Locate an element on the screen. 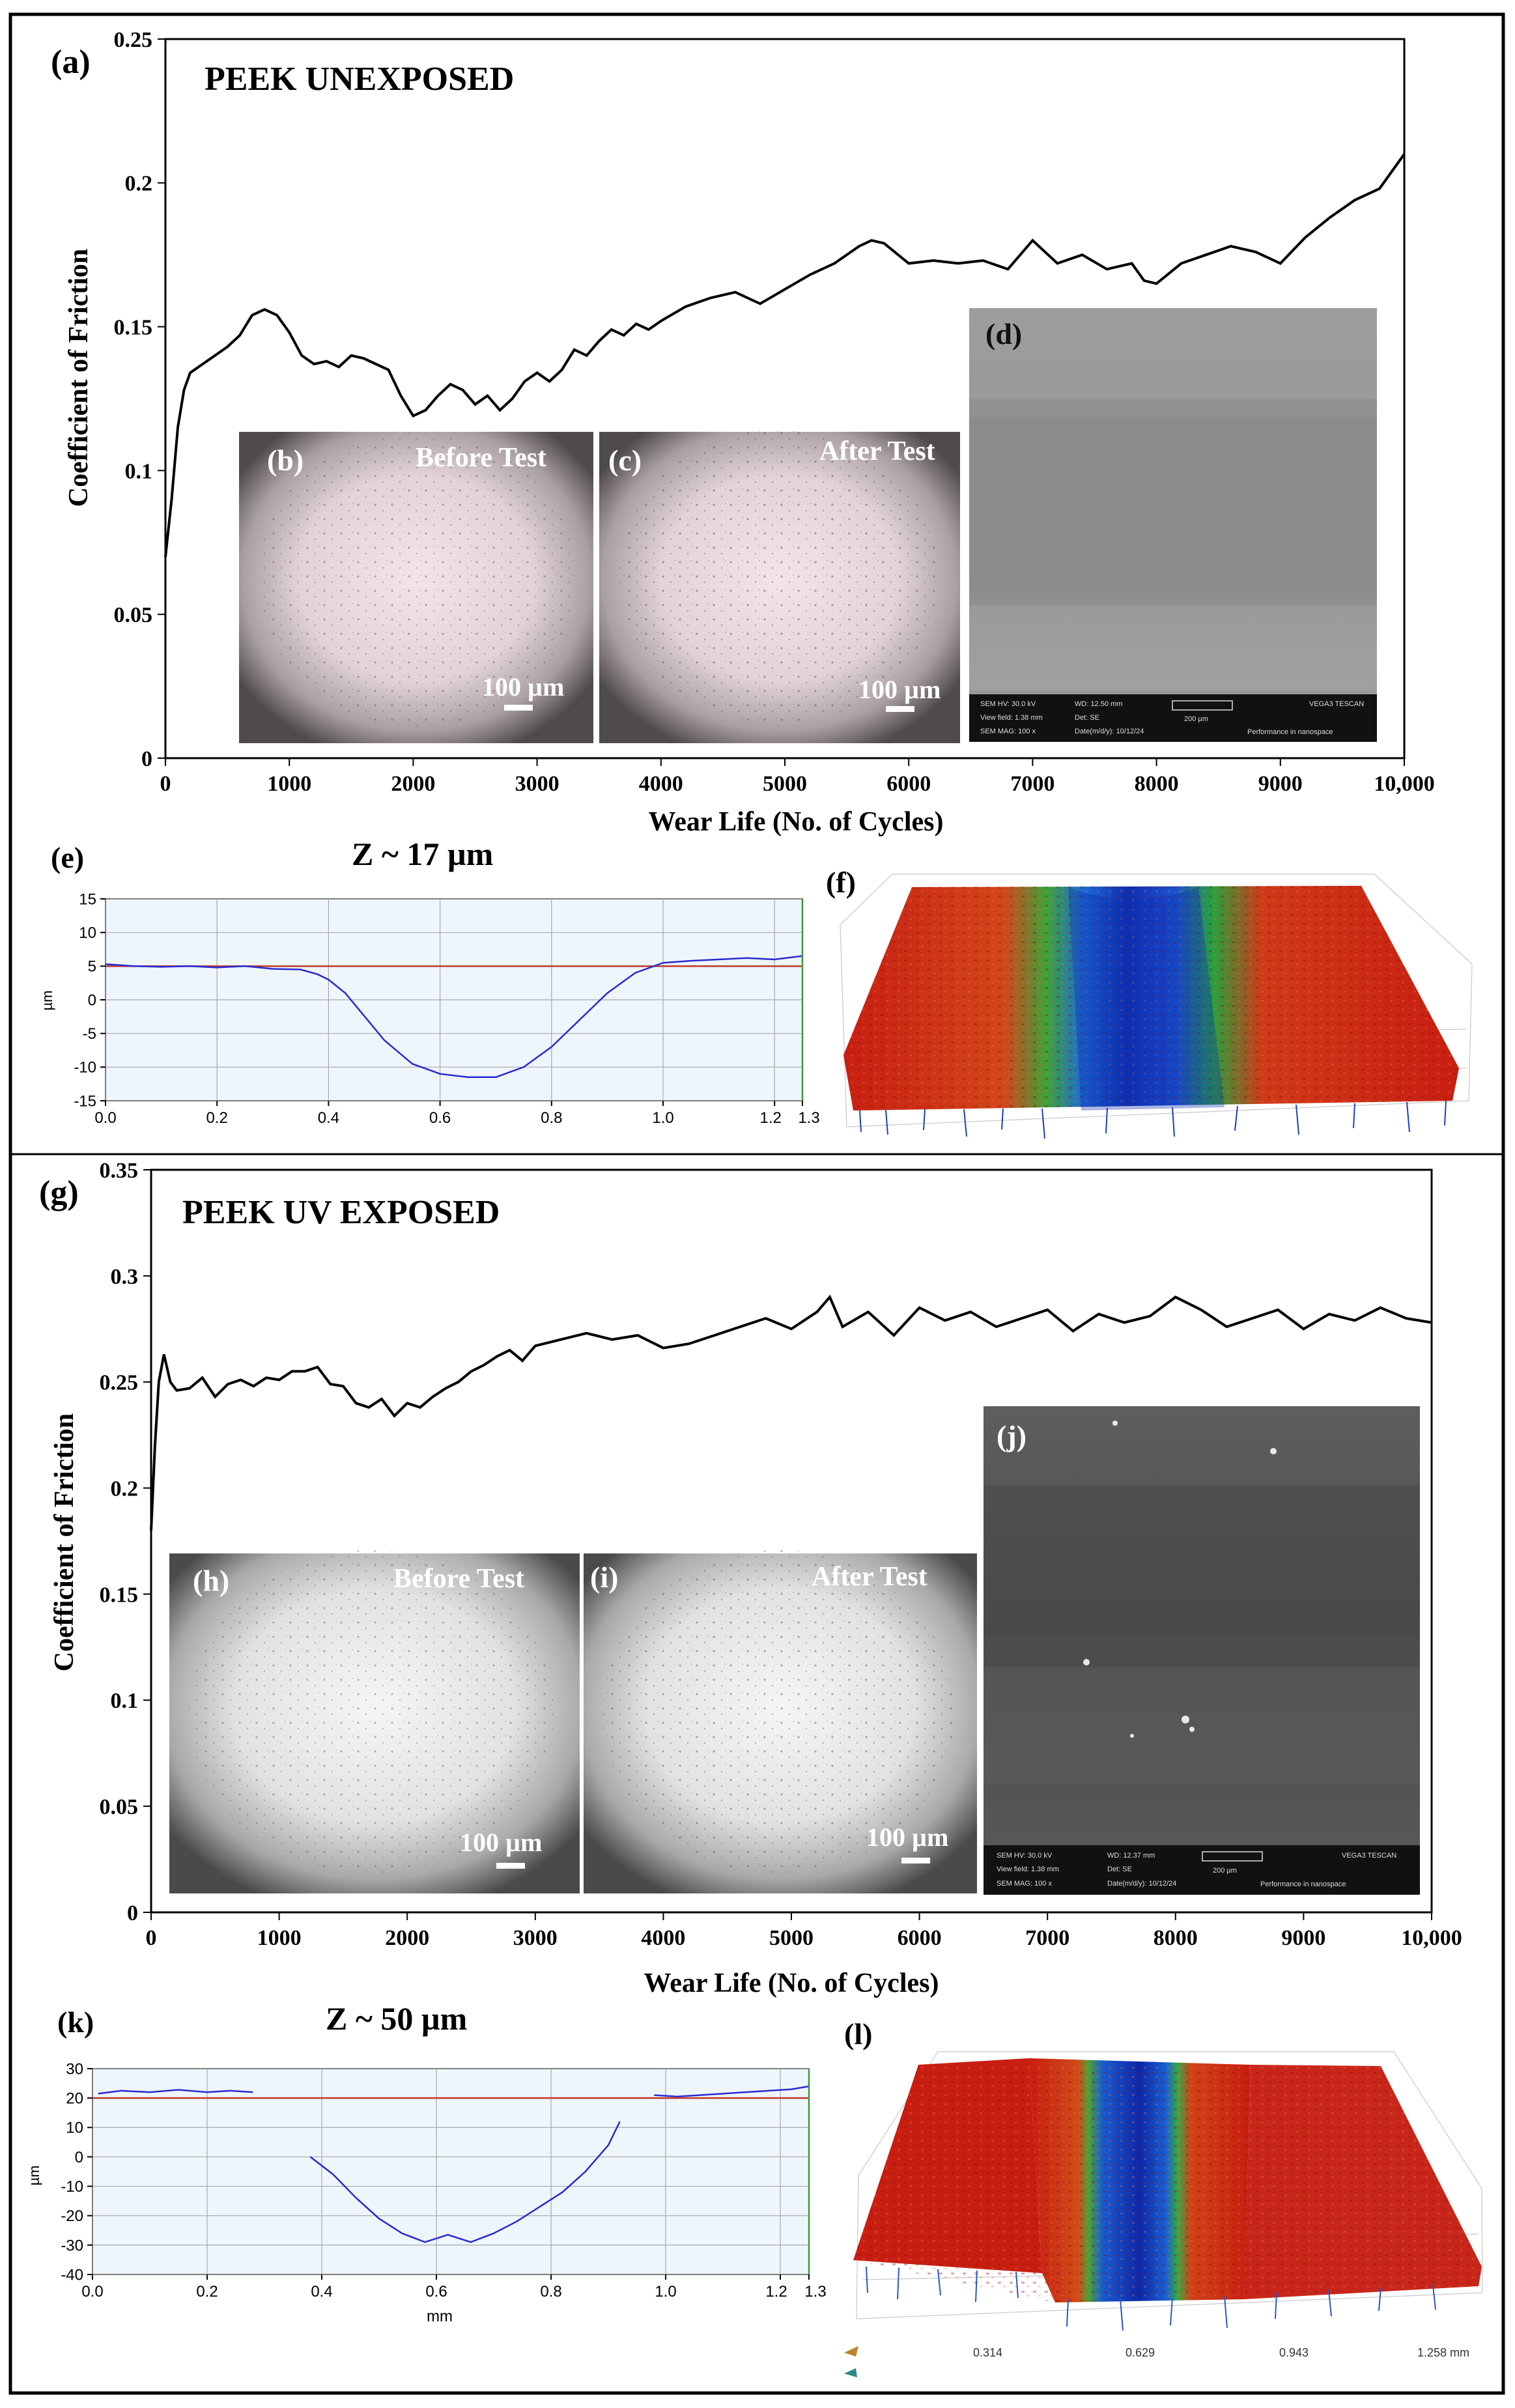  x-tick-label: 7000 is located at coordinates (1047, 1938).